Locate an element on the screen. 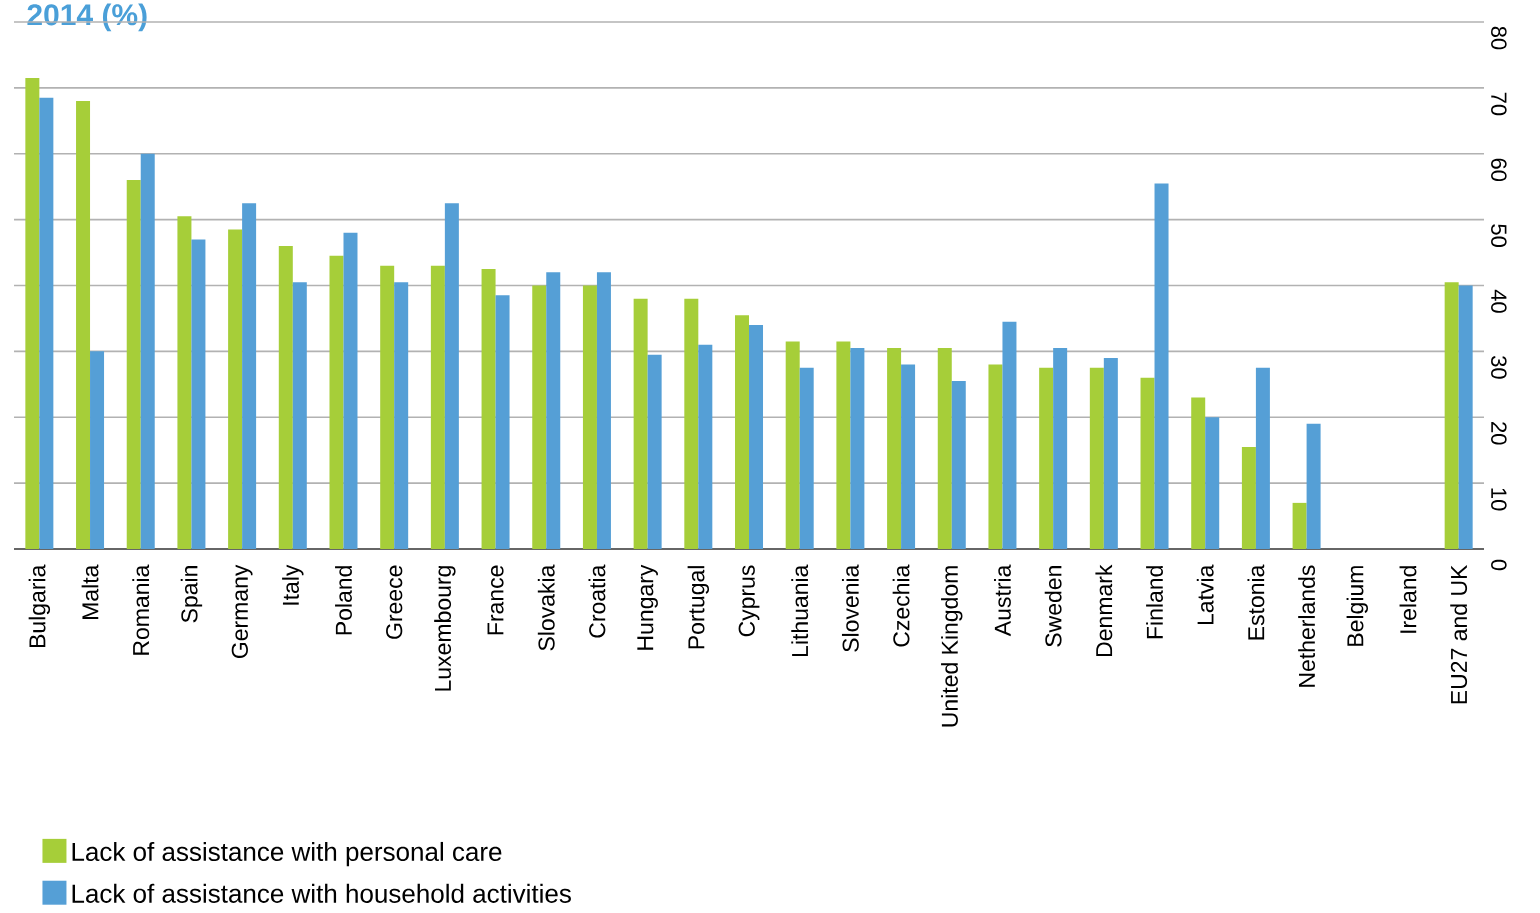  chart-title: 2014 (%) is located at coordinates (87, 17).